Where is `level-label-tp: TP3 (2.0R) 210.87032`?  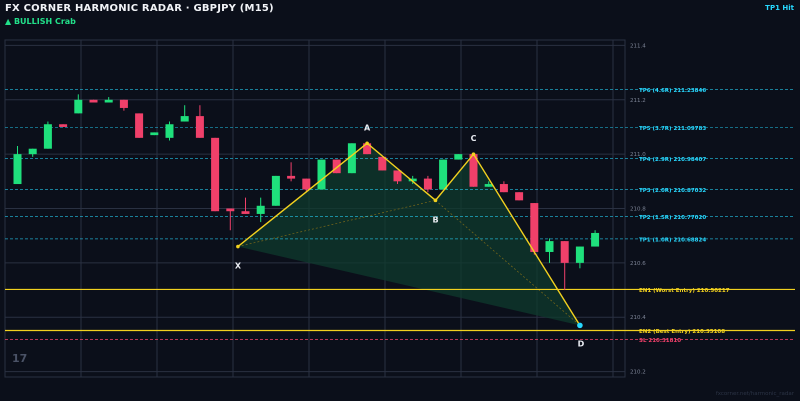 level-label-tp: TP3 (2.0R) 210.87032 is located at coordinates (672, 191).